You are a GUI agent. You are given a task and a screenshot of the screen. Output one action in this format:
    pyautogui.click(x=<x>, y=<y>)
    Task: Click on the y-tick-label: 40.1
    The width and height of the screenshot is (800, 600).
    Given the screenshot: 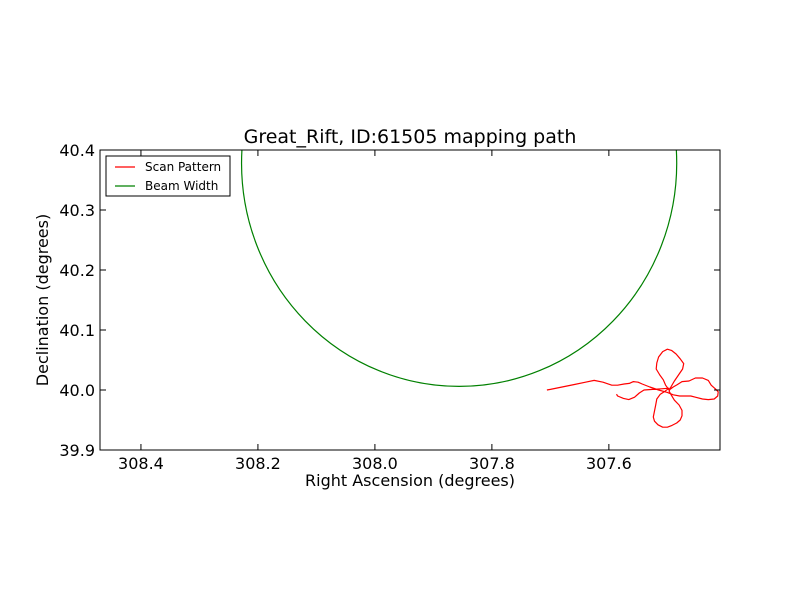 What is the action you would take?
    pyautogui.click(x=77, y=330)
    